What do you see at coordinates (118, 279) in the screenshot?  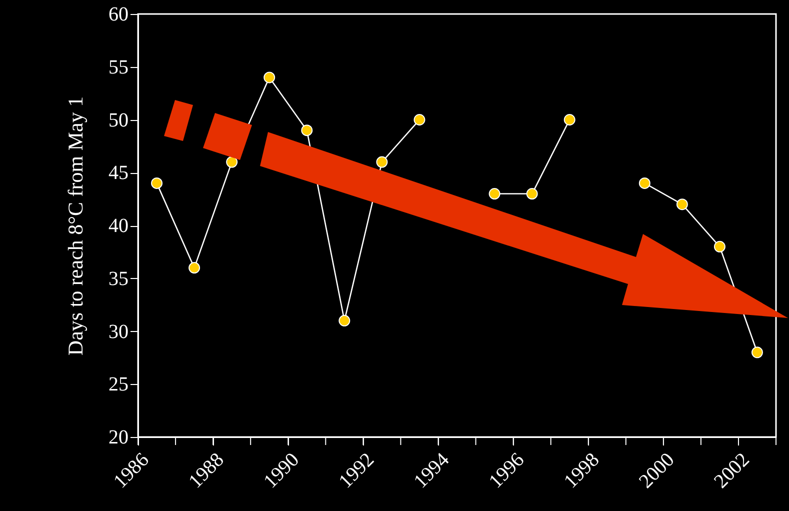 I see `y-tick-label: 35` at bounding box center [118, 279].